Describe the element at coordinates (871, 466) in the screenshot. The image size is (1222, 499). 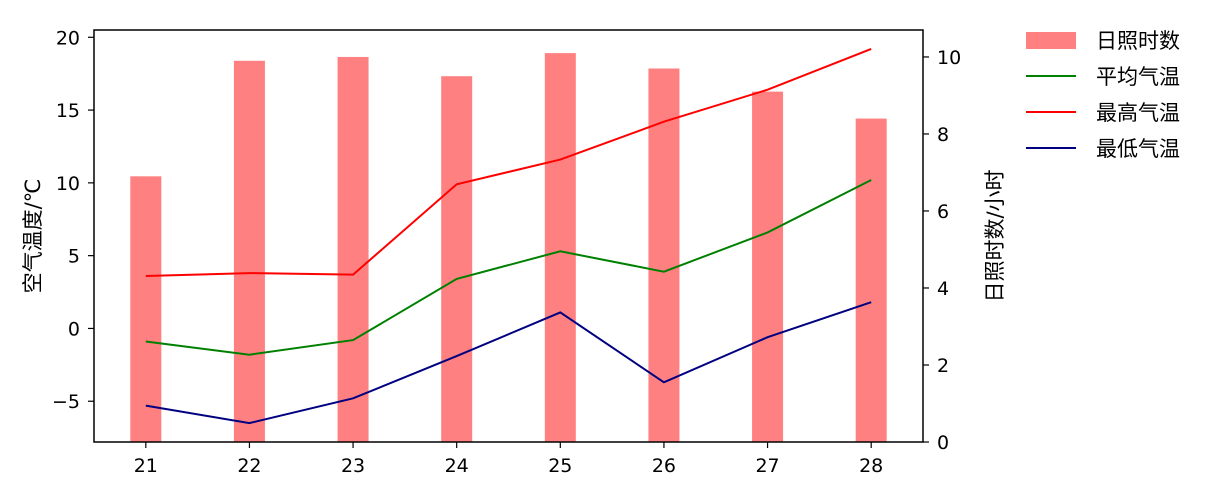
I see `x-tick-label: 28` at that location.